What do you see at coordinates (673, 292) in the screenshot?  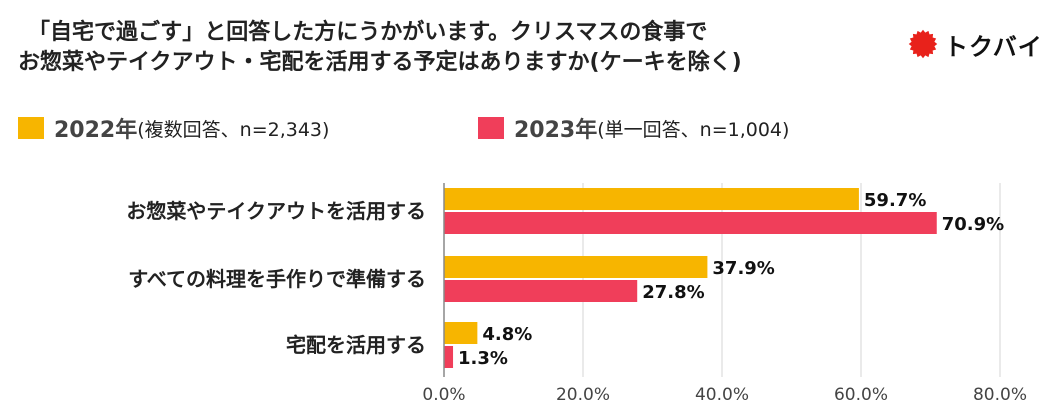 I see `data-label: 27.8%` at bounding box center [673, 292].